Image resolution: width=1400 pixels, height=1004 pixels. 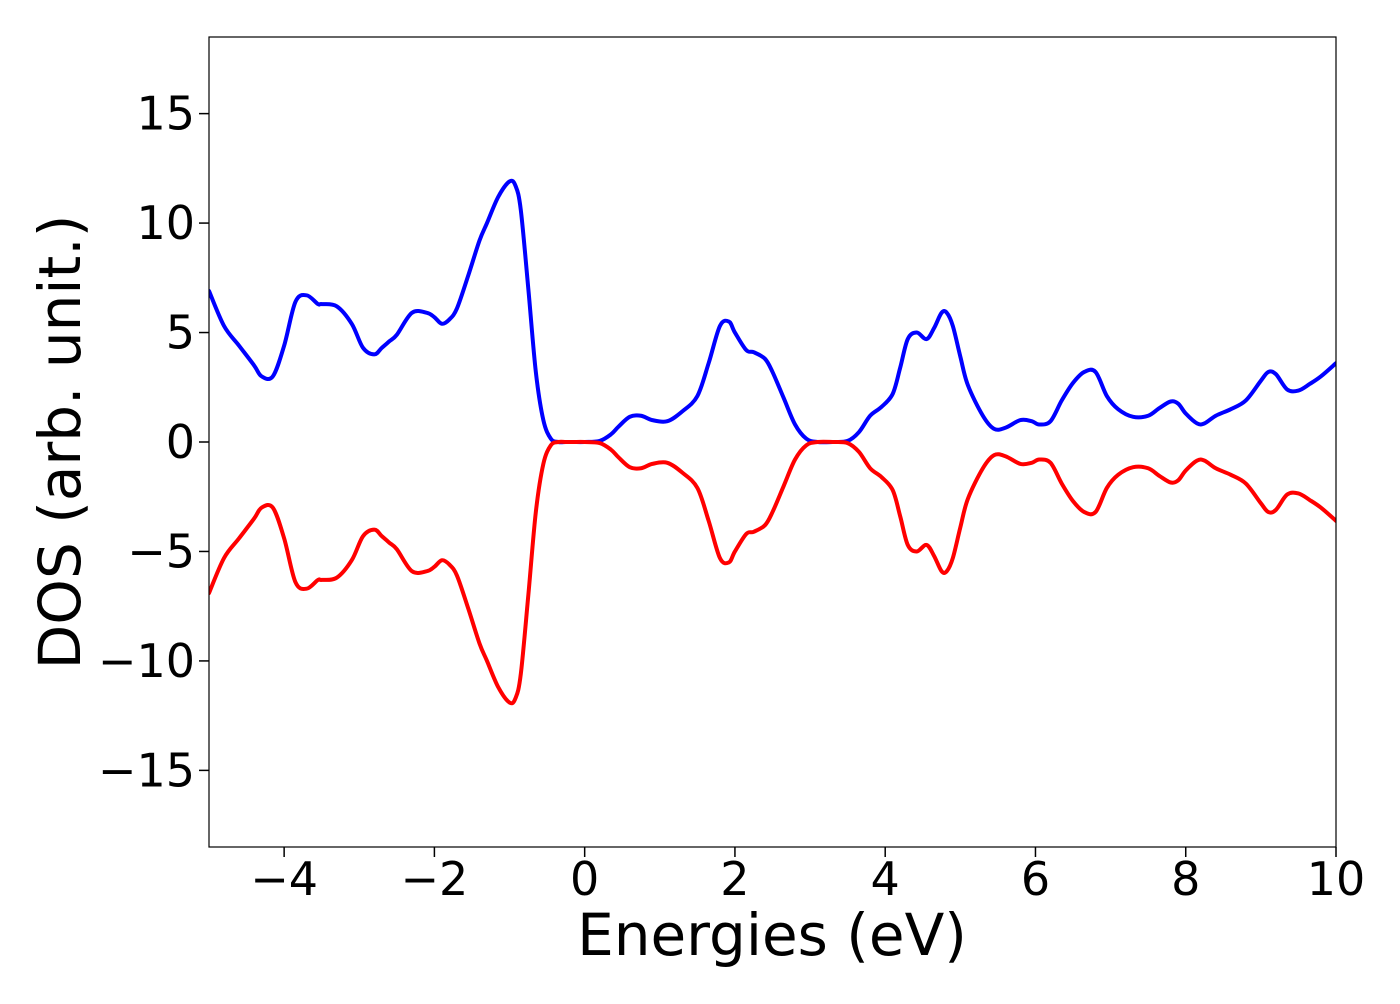 What do you see at coordinates (165, 223) in the screenshot?
I see `y-tick-label: 10` at bounding box center [165, 223].